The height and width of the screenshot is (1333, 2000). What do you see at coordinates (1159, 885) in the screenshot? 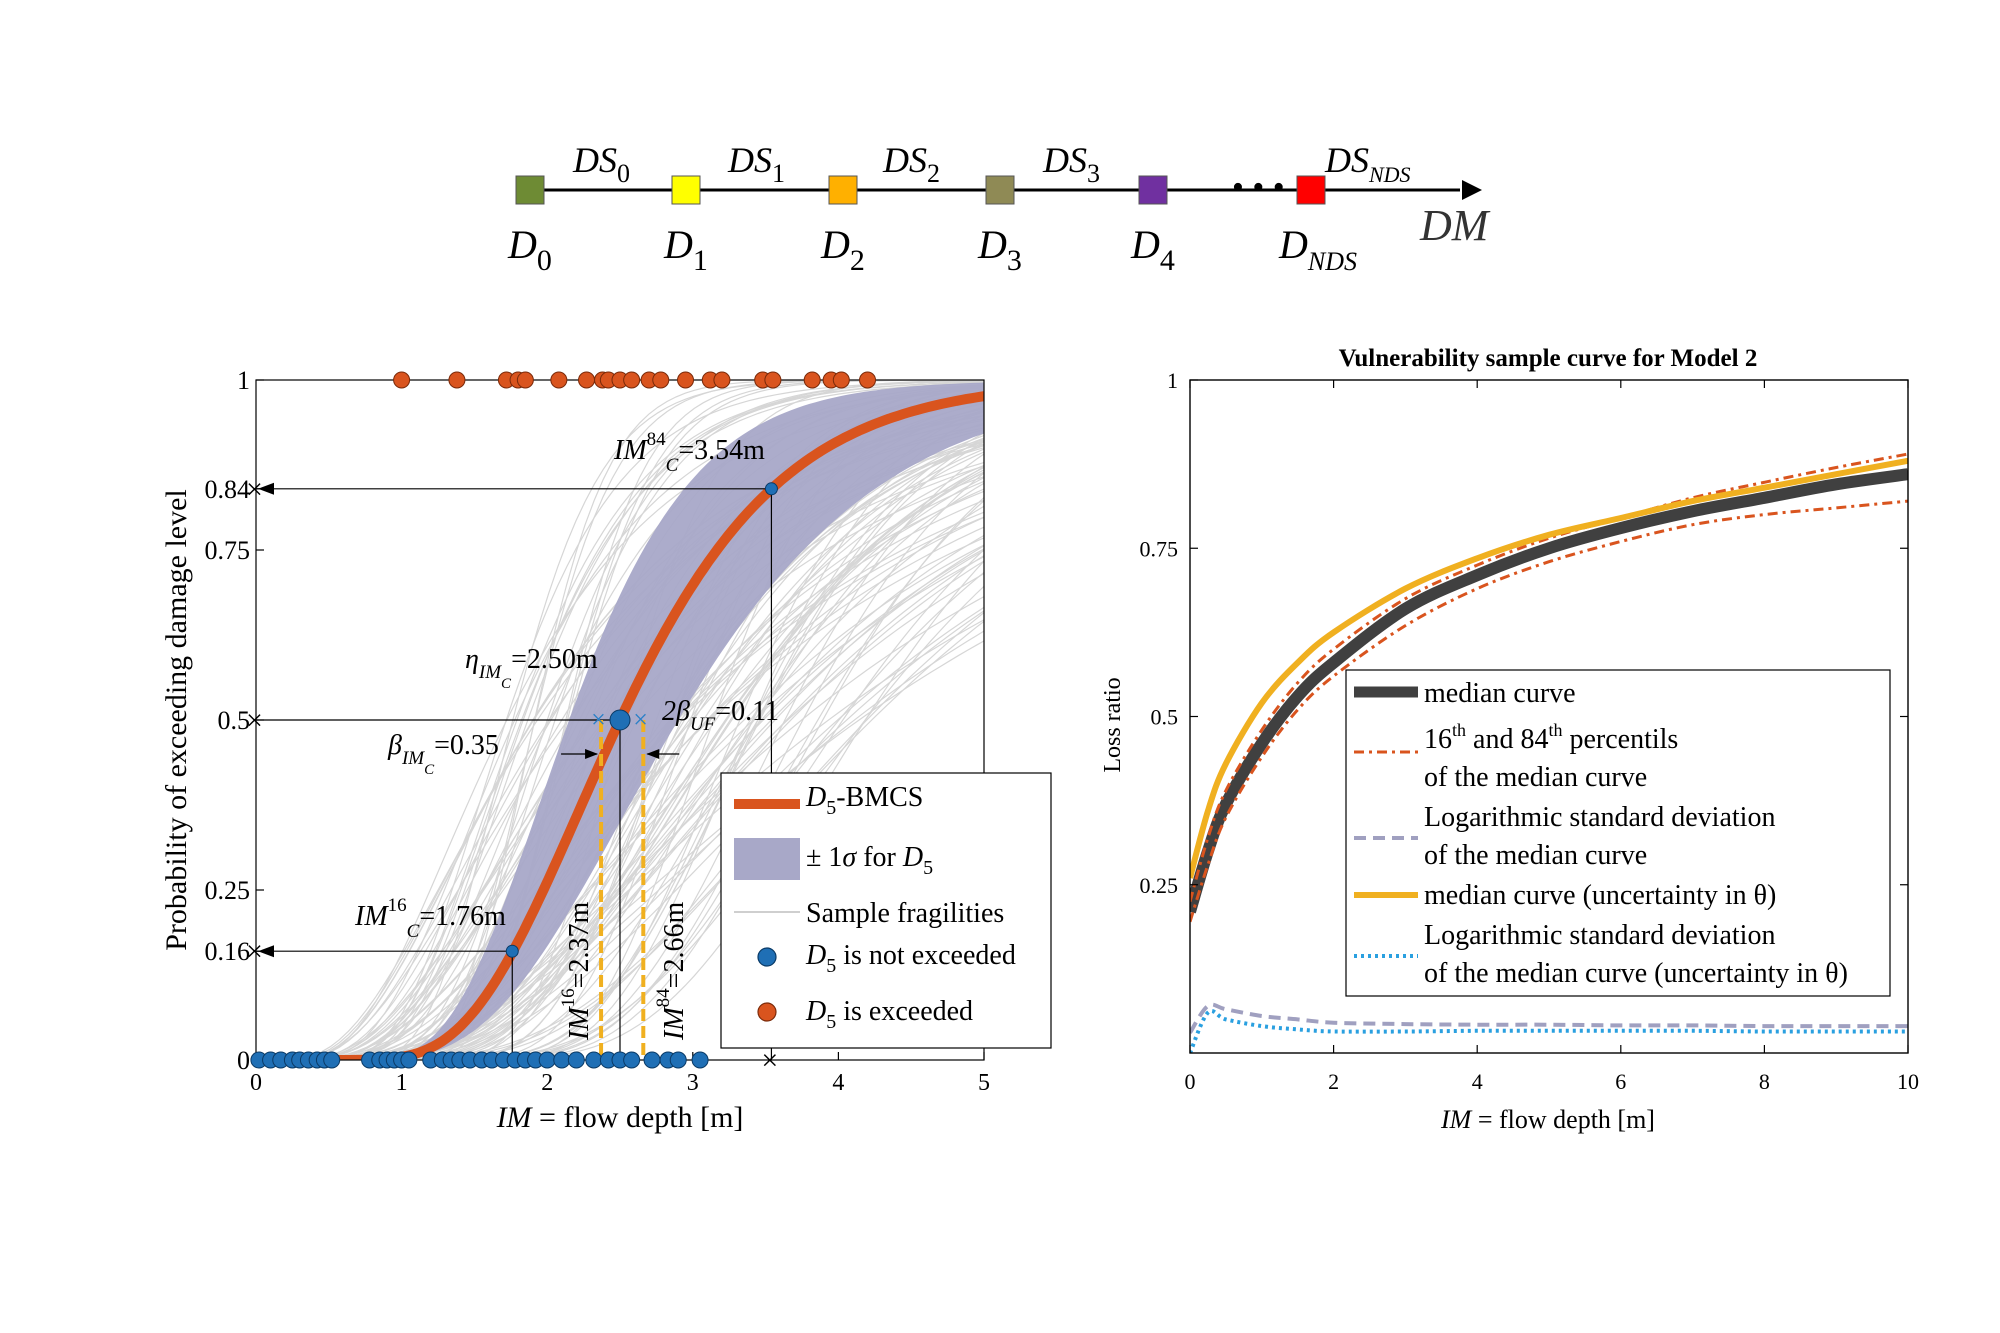
I see `right-y-tick-label: 0.25` at bounding box center [1159, 885].